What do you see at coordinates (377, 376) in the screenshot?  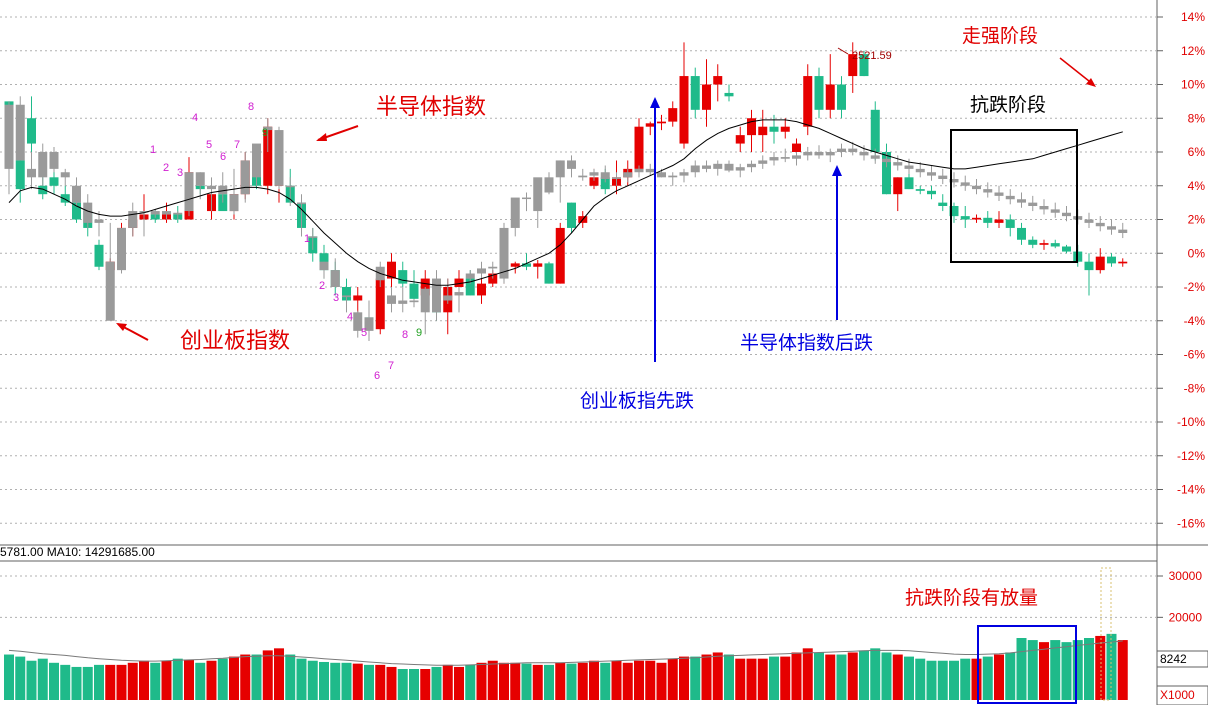 I see `td-count: 6` at bounding box center [377, 376].